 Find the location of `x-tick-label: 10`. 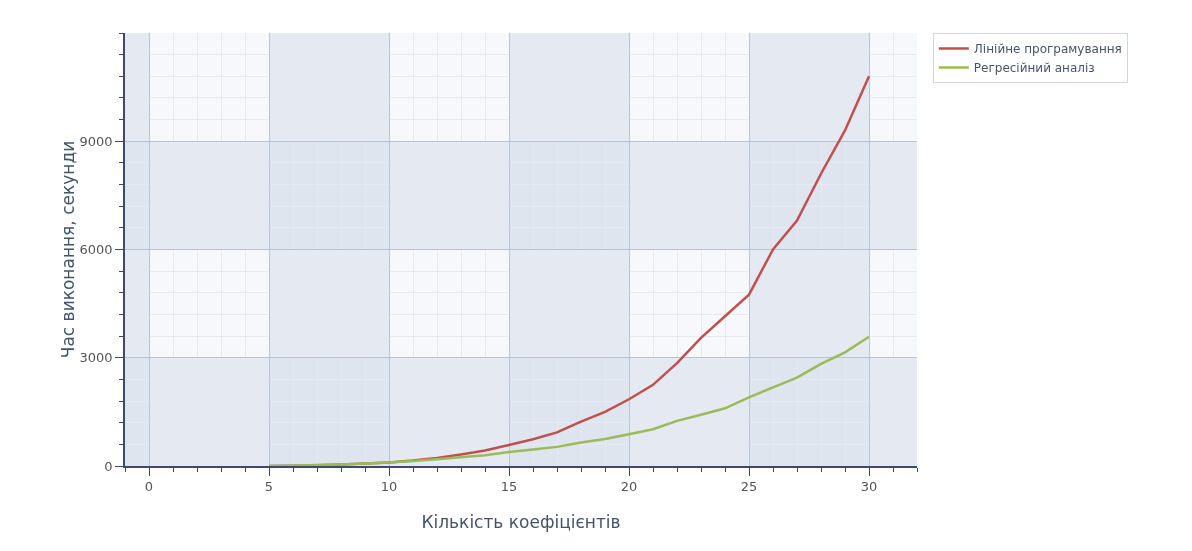

x-tick-label: 10 is located at coordinates (389, 487).